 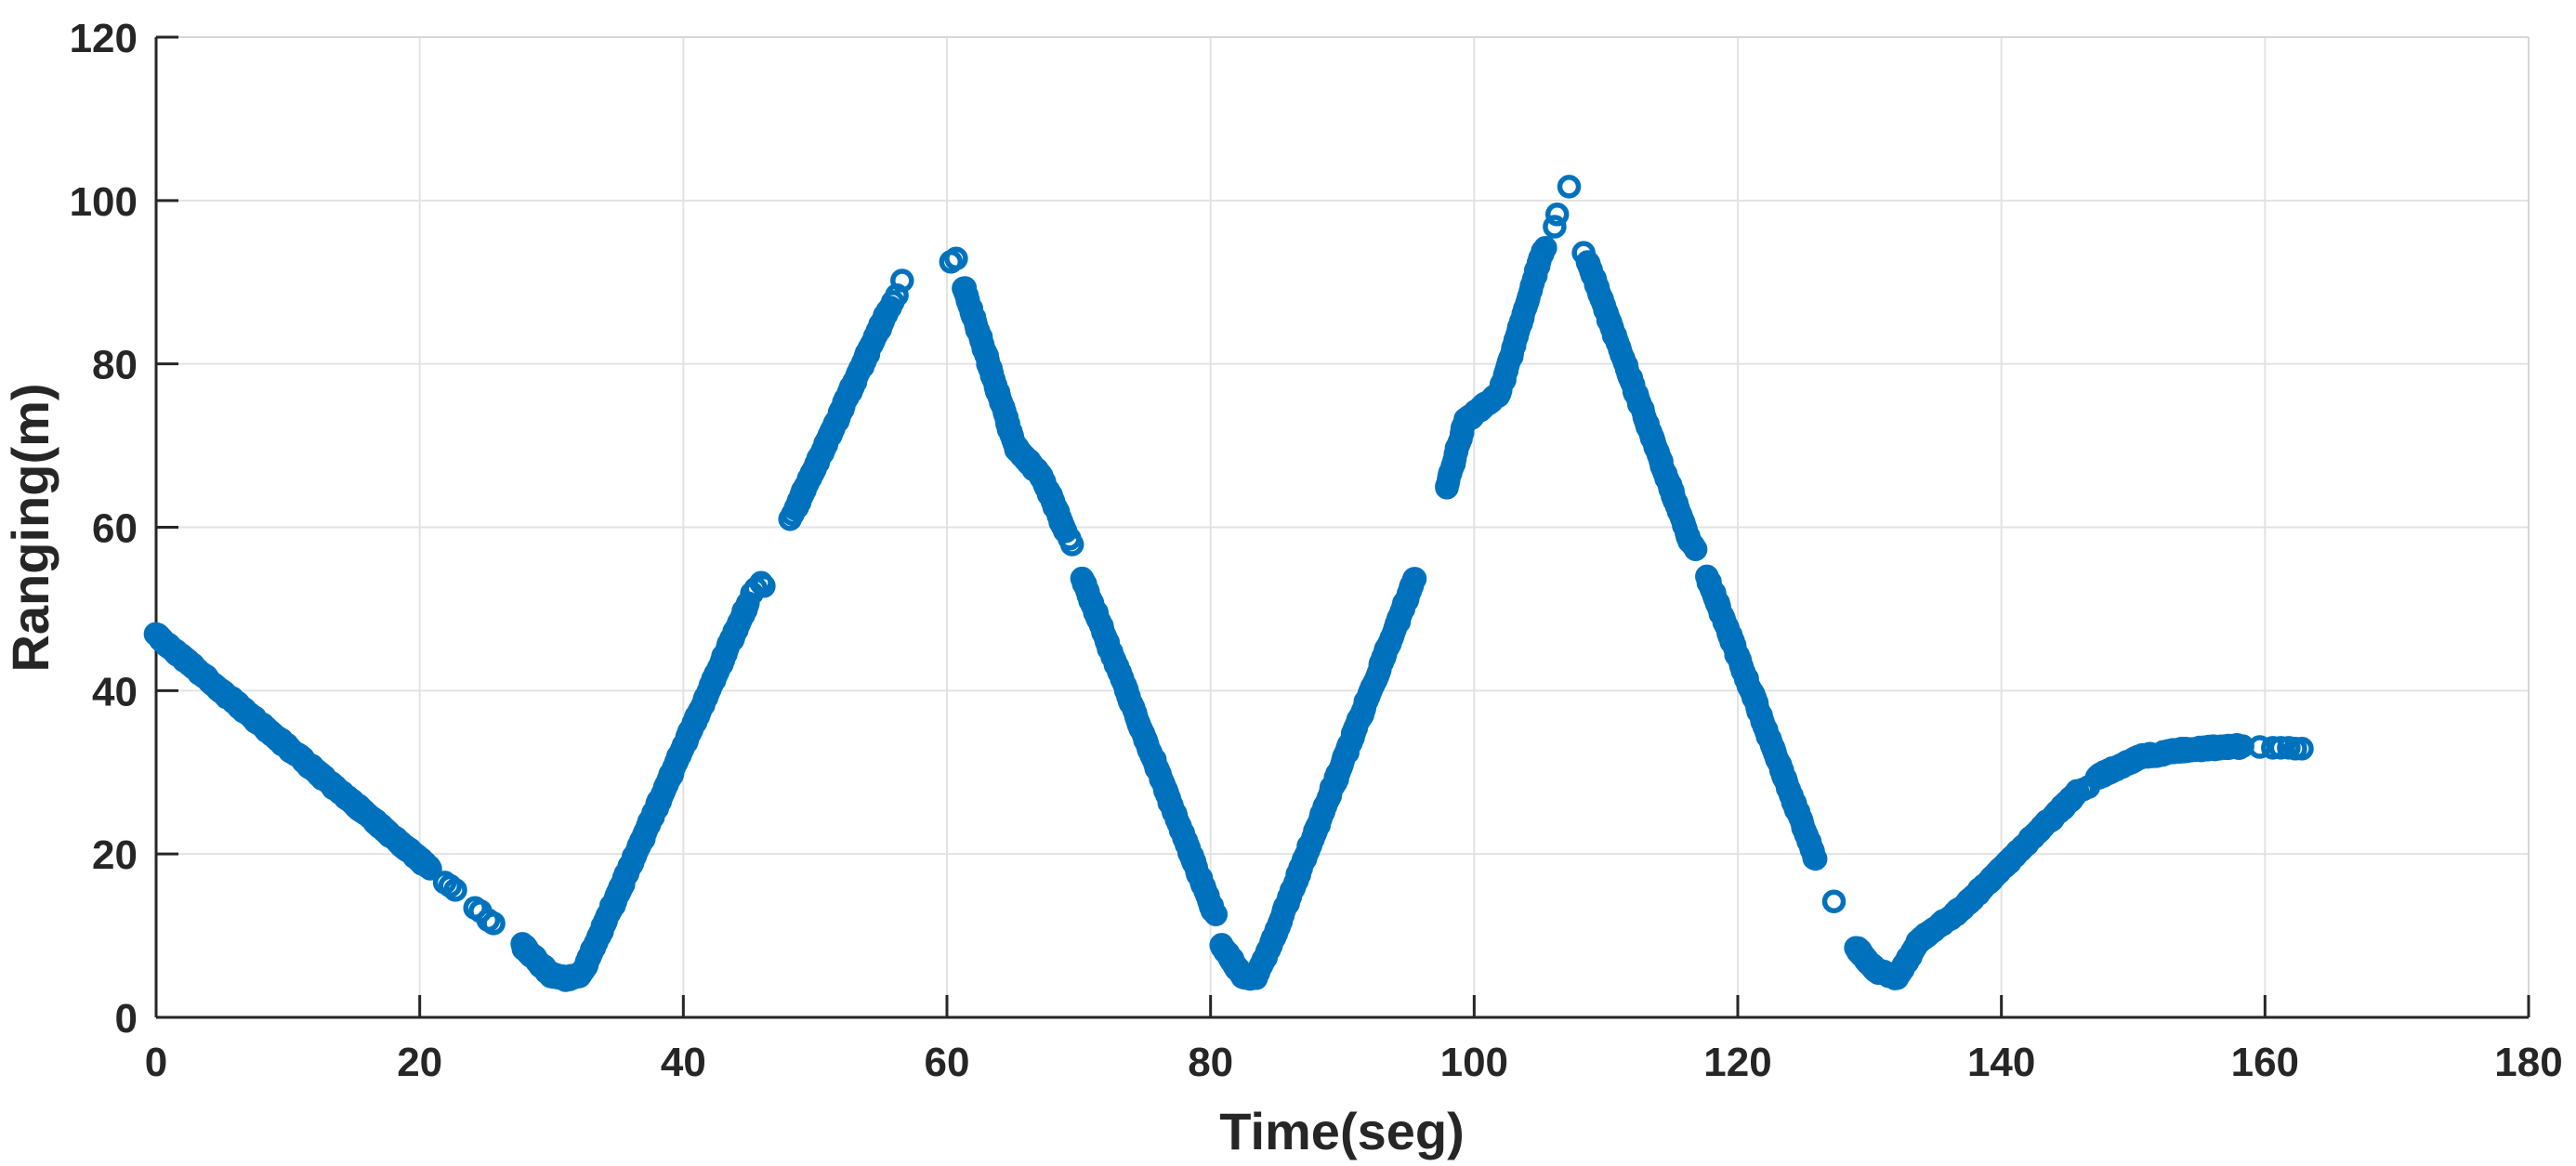 What do you see at coordinates (2001, 1062) in the screenshot?
I see `x-tick-label: 140` at bounding box center [2001, 1062].